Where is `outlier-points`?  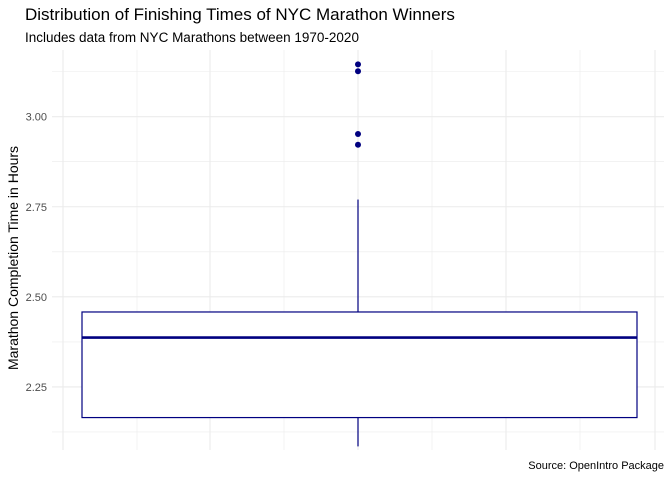 outlier-points is located at coordinates (358, 104).